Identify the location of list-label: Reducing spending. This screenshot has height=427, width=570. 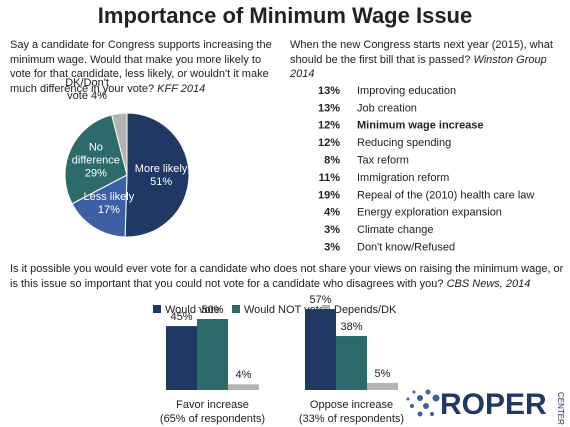
(404, 143).